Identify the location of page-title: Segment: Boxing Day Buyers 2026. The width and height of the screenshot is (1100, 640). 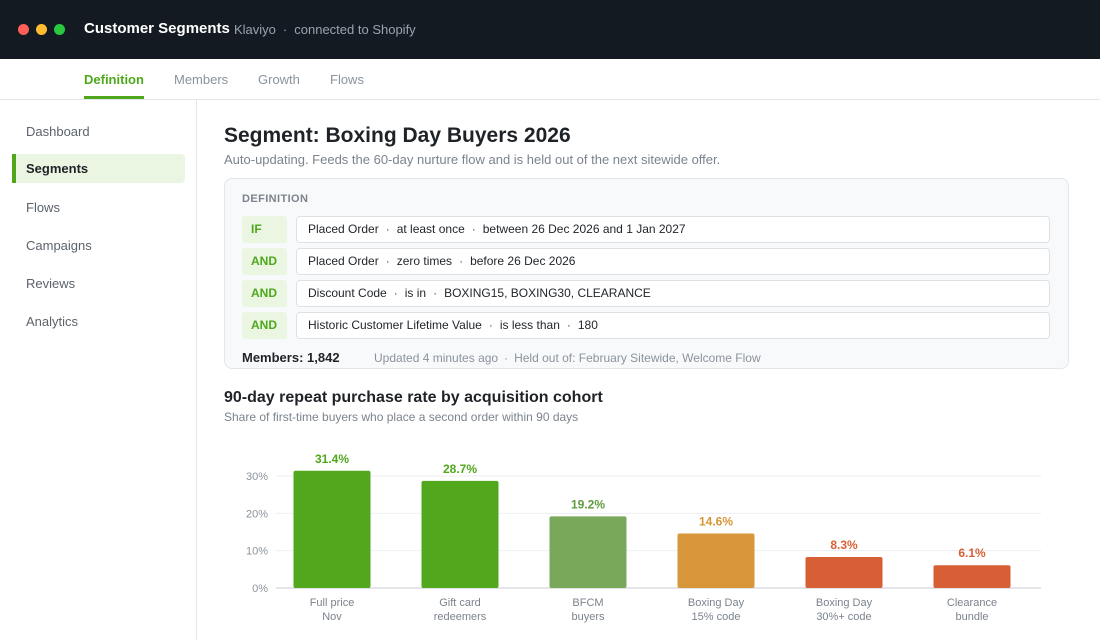
(397, 135).